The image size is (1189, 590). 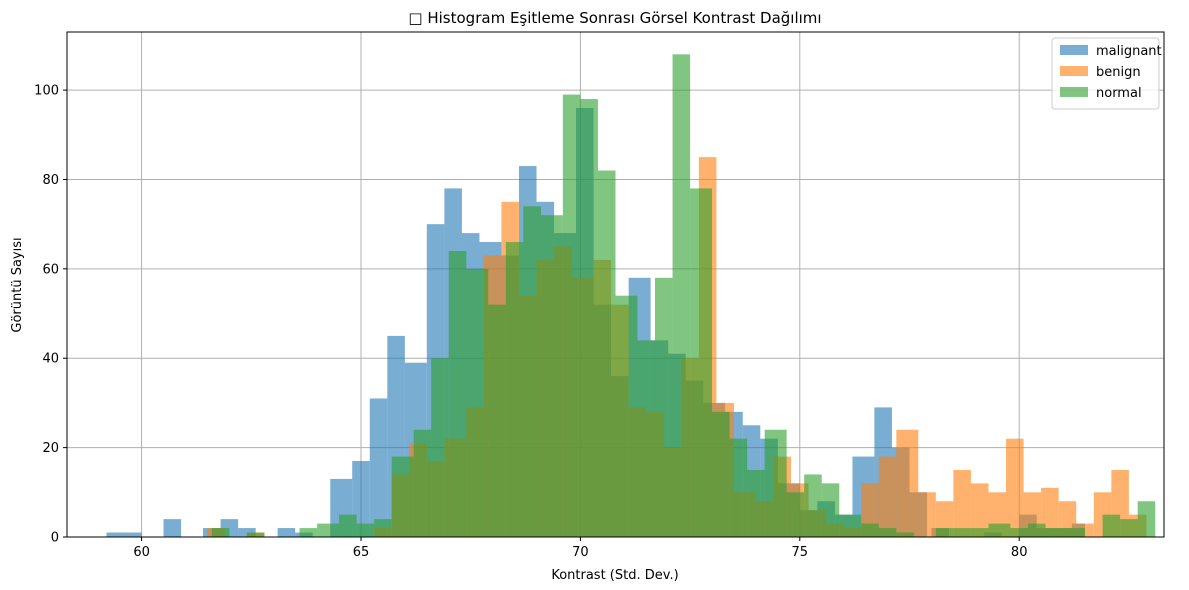 What do you see at coordinates (141, 552) in the screenshot?
I see `x-tick-label: 60` at bounding box center [141, 552].